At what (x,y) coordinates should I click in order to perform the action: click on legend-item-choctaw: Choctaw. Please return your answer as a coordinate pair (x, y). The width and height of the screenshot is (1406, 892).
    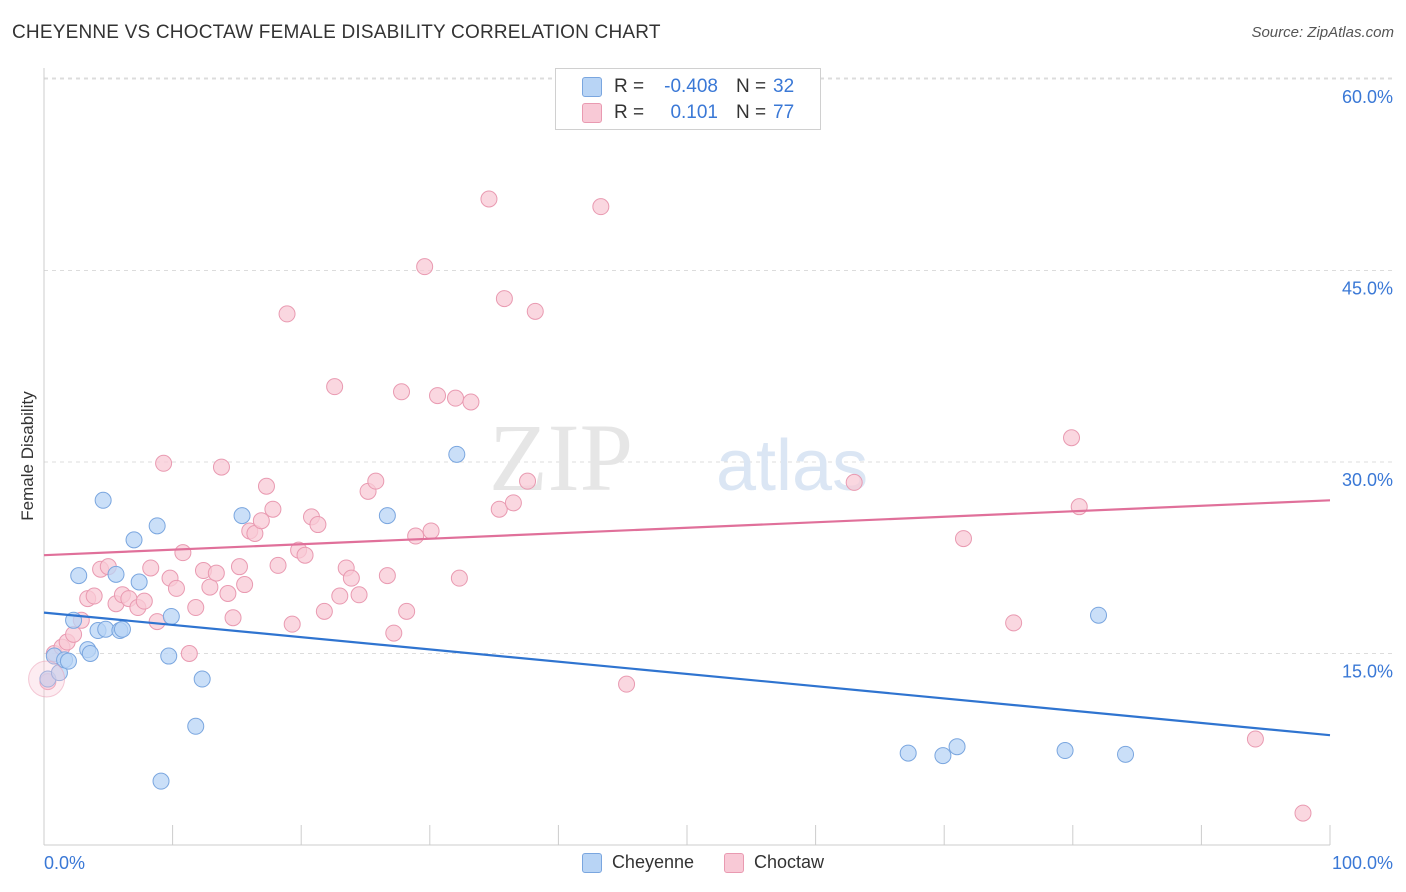
    Looking at the image, I should click on (774, 862).